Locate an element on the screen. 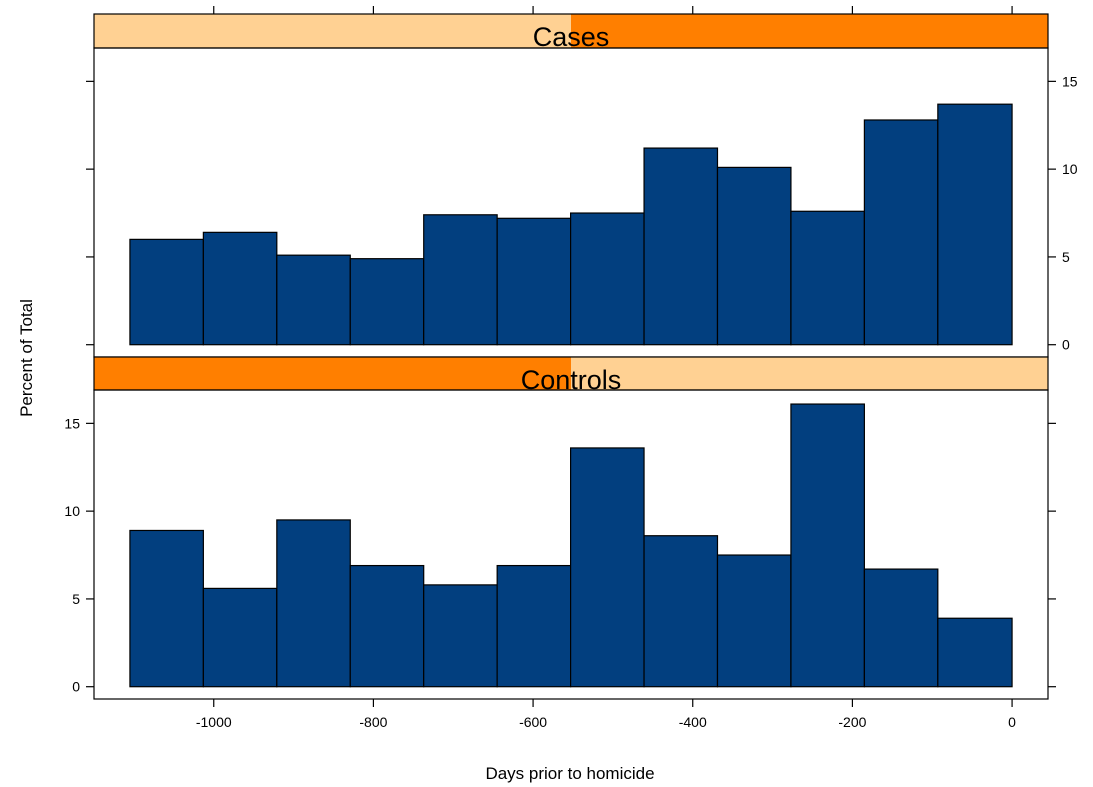  x-tick-label: -400 is located at coordinates (693, 722).